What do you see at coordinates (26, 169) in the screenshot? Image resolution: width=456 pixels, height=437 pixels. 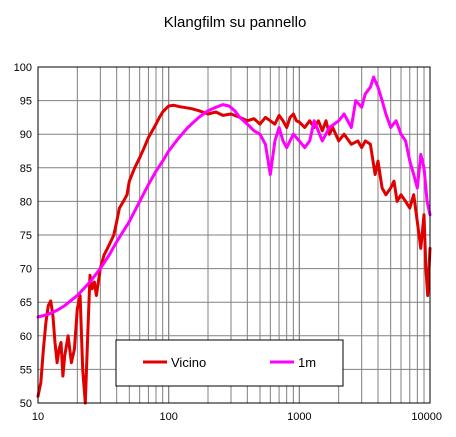 I see `y-tick-label: 85` at bounding box center [26, 169].